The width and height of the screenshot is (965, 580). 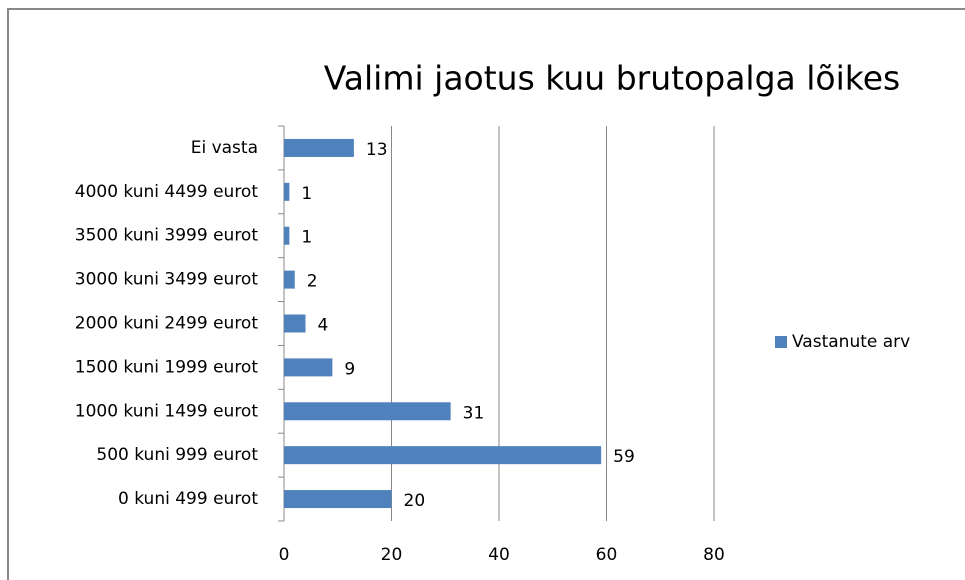 What do you see at coordinates (392, 555) in the screenshot?
I see `x-tick-label: 20` at bounding box center [392, 555].